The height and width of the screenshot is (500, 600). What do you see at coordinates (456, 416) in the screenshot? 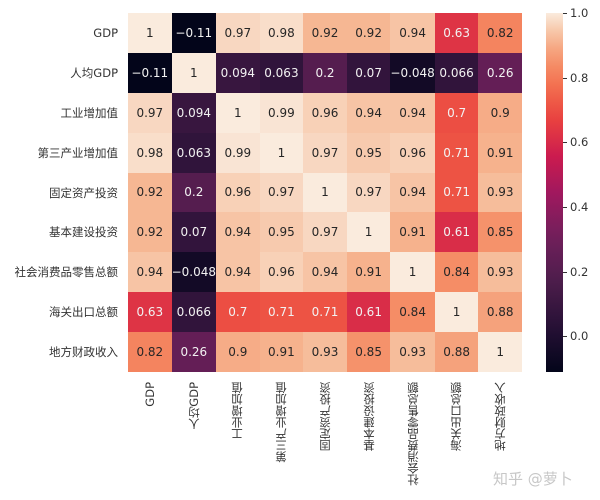
I see `x-axis-label: 海关出口总额` at bounding box center [456, 416].